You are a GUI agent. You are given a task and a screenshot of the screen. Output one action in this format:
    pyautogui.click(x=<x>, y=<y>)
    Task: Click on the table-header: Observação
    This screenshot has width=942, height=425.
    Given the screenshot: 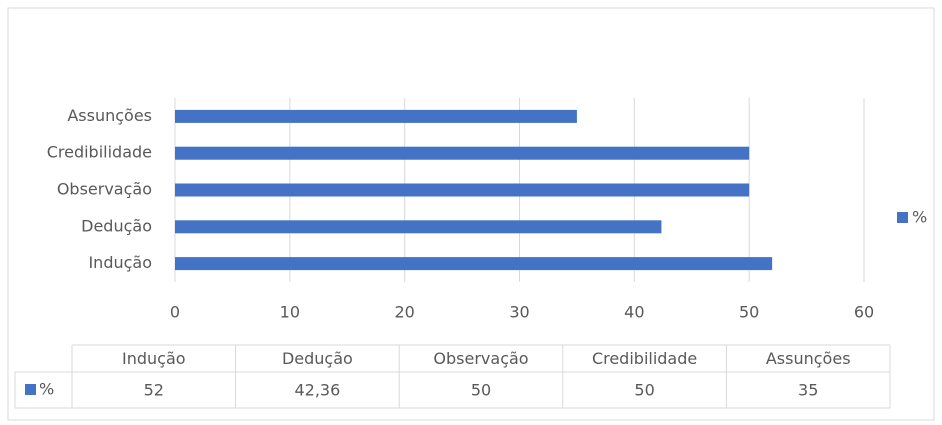 What is the action you would take?
    pyautogui.click(x=480, y=358)
    